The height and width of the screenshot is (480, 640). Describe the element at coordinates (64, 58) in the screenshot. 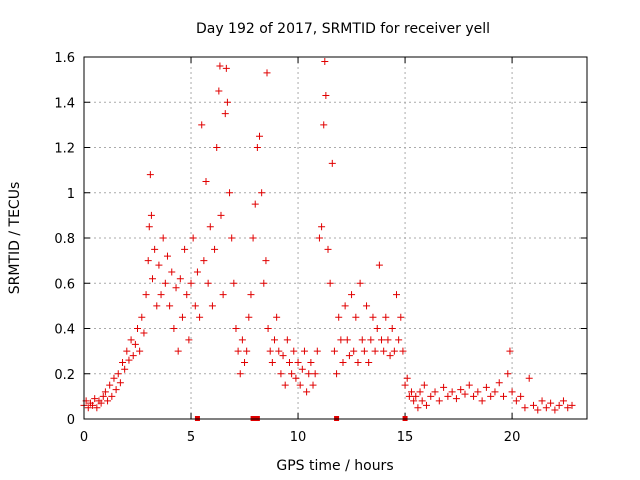

I see `y-tick-label: 1.6` at that location.